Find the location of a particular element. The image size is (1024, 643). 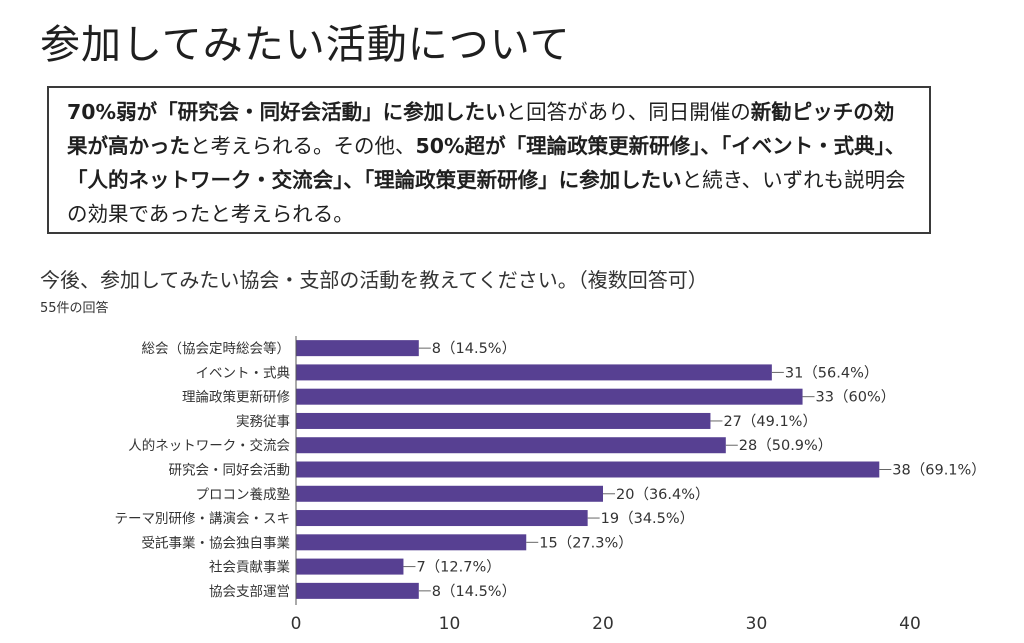

category-label: 受託事業・協会独自事業 is located at coordinates (216, 543).